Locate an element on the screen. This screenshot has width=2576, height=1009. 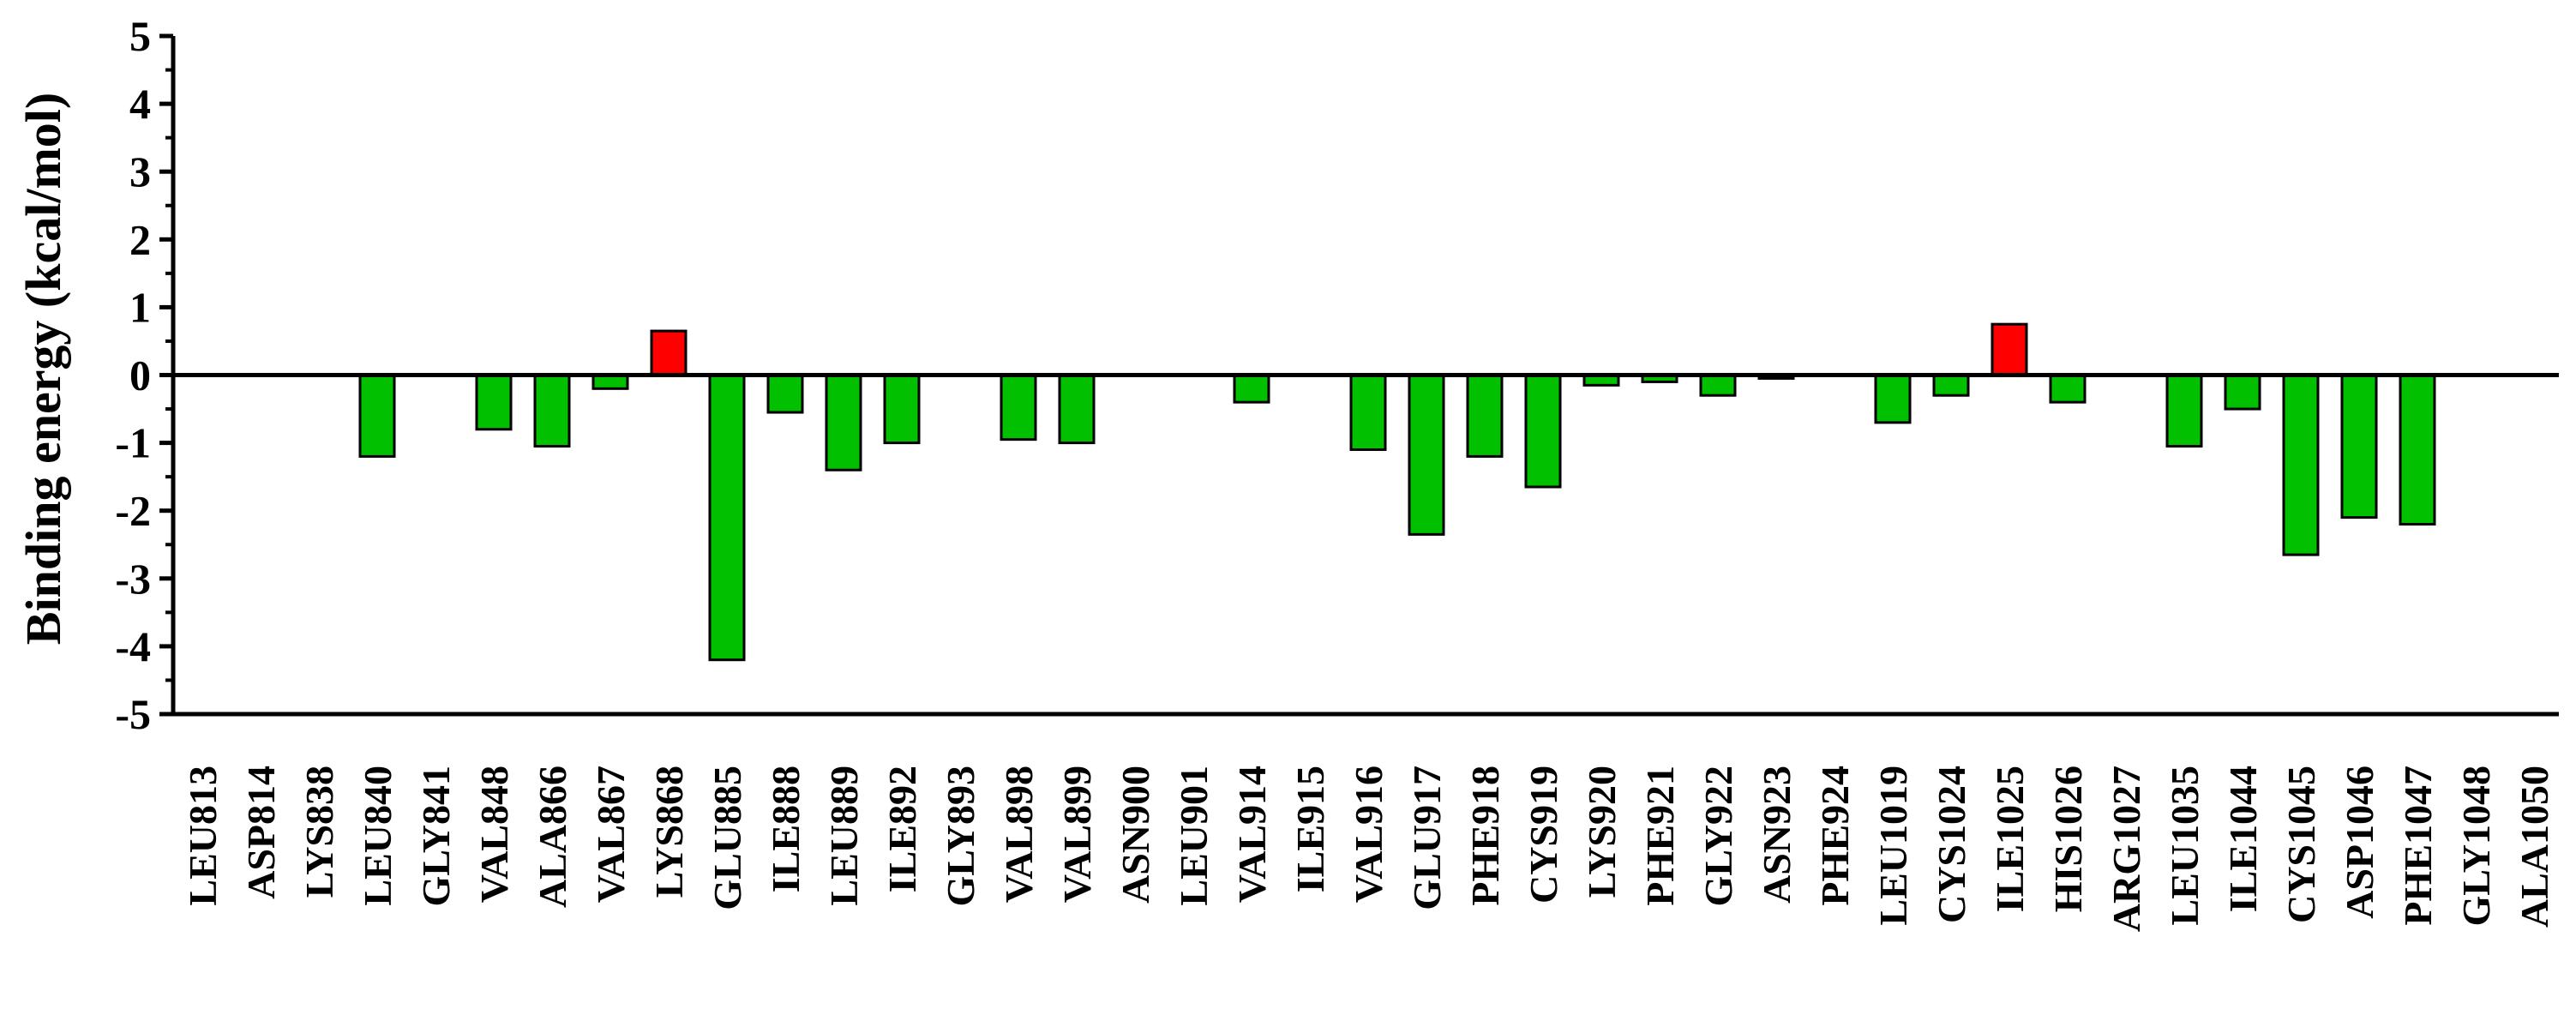
y-tick-label: -1 is located at coordinates (133, 443).